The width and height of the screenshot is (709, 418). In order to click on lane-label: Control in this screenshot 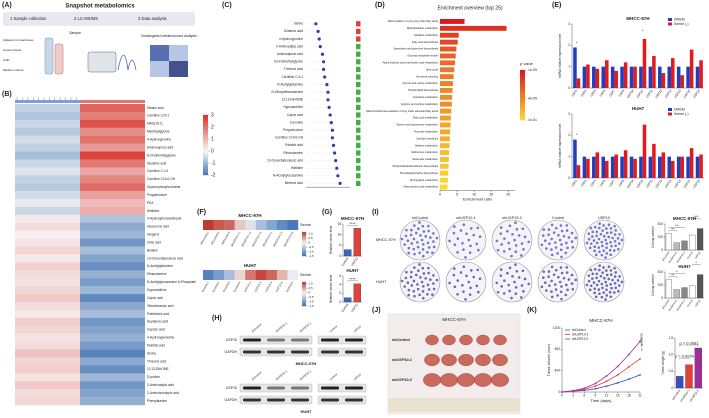, I will do `click(334, 376)`.